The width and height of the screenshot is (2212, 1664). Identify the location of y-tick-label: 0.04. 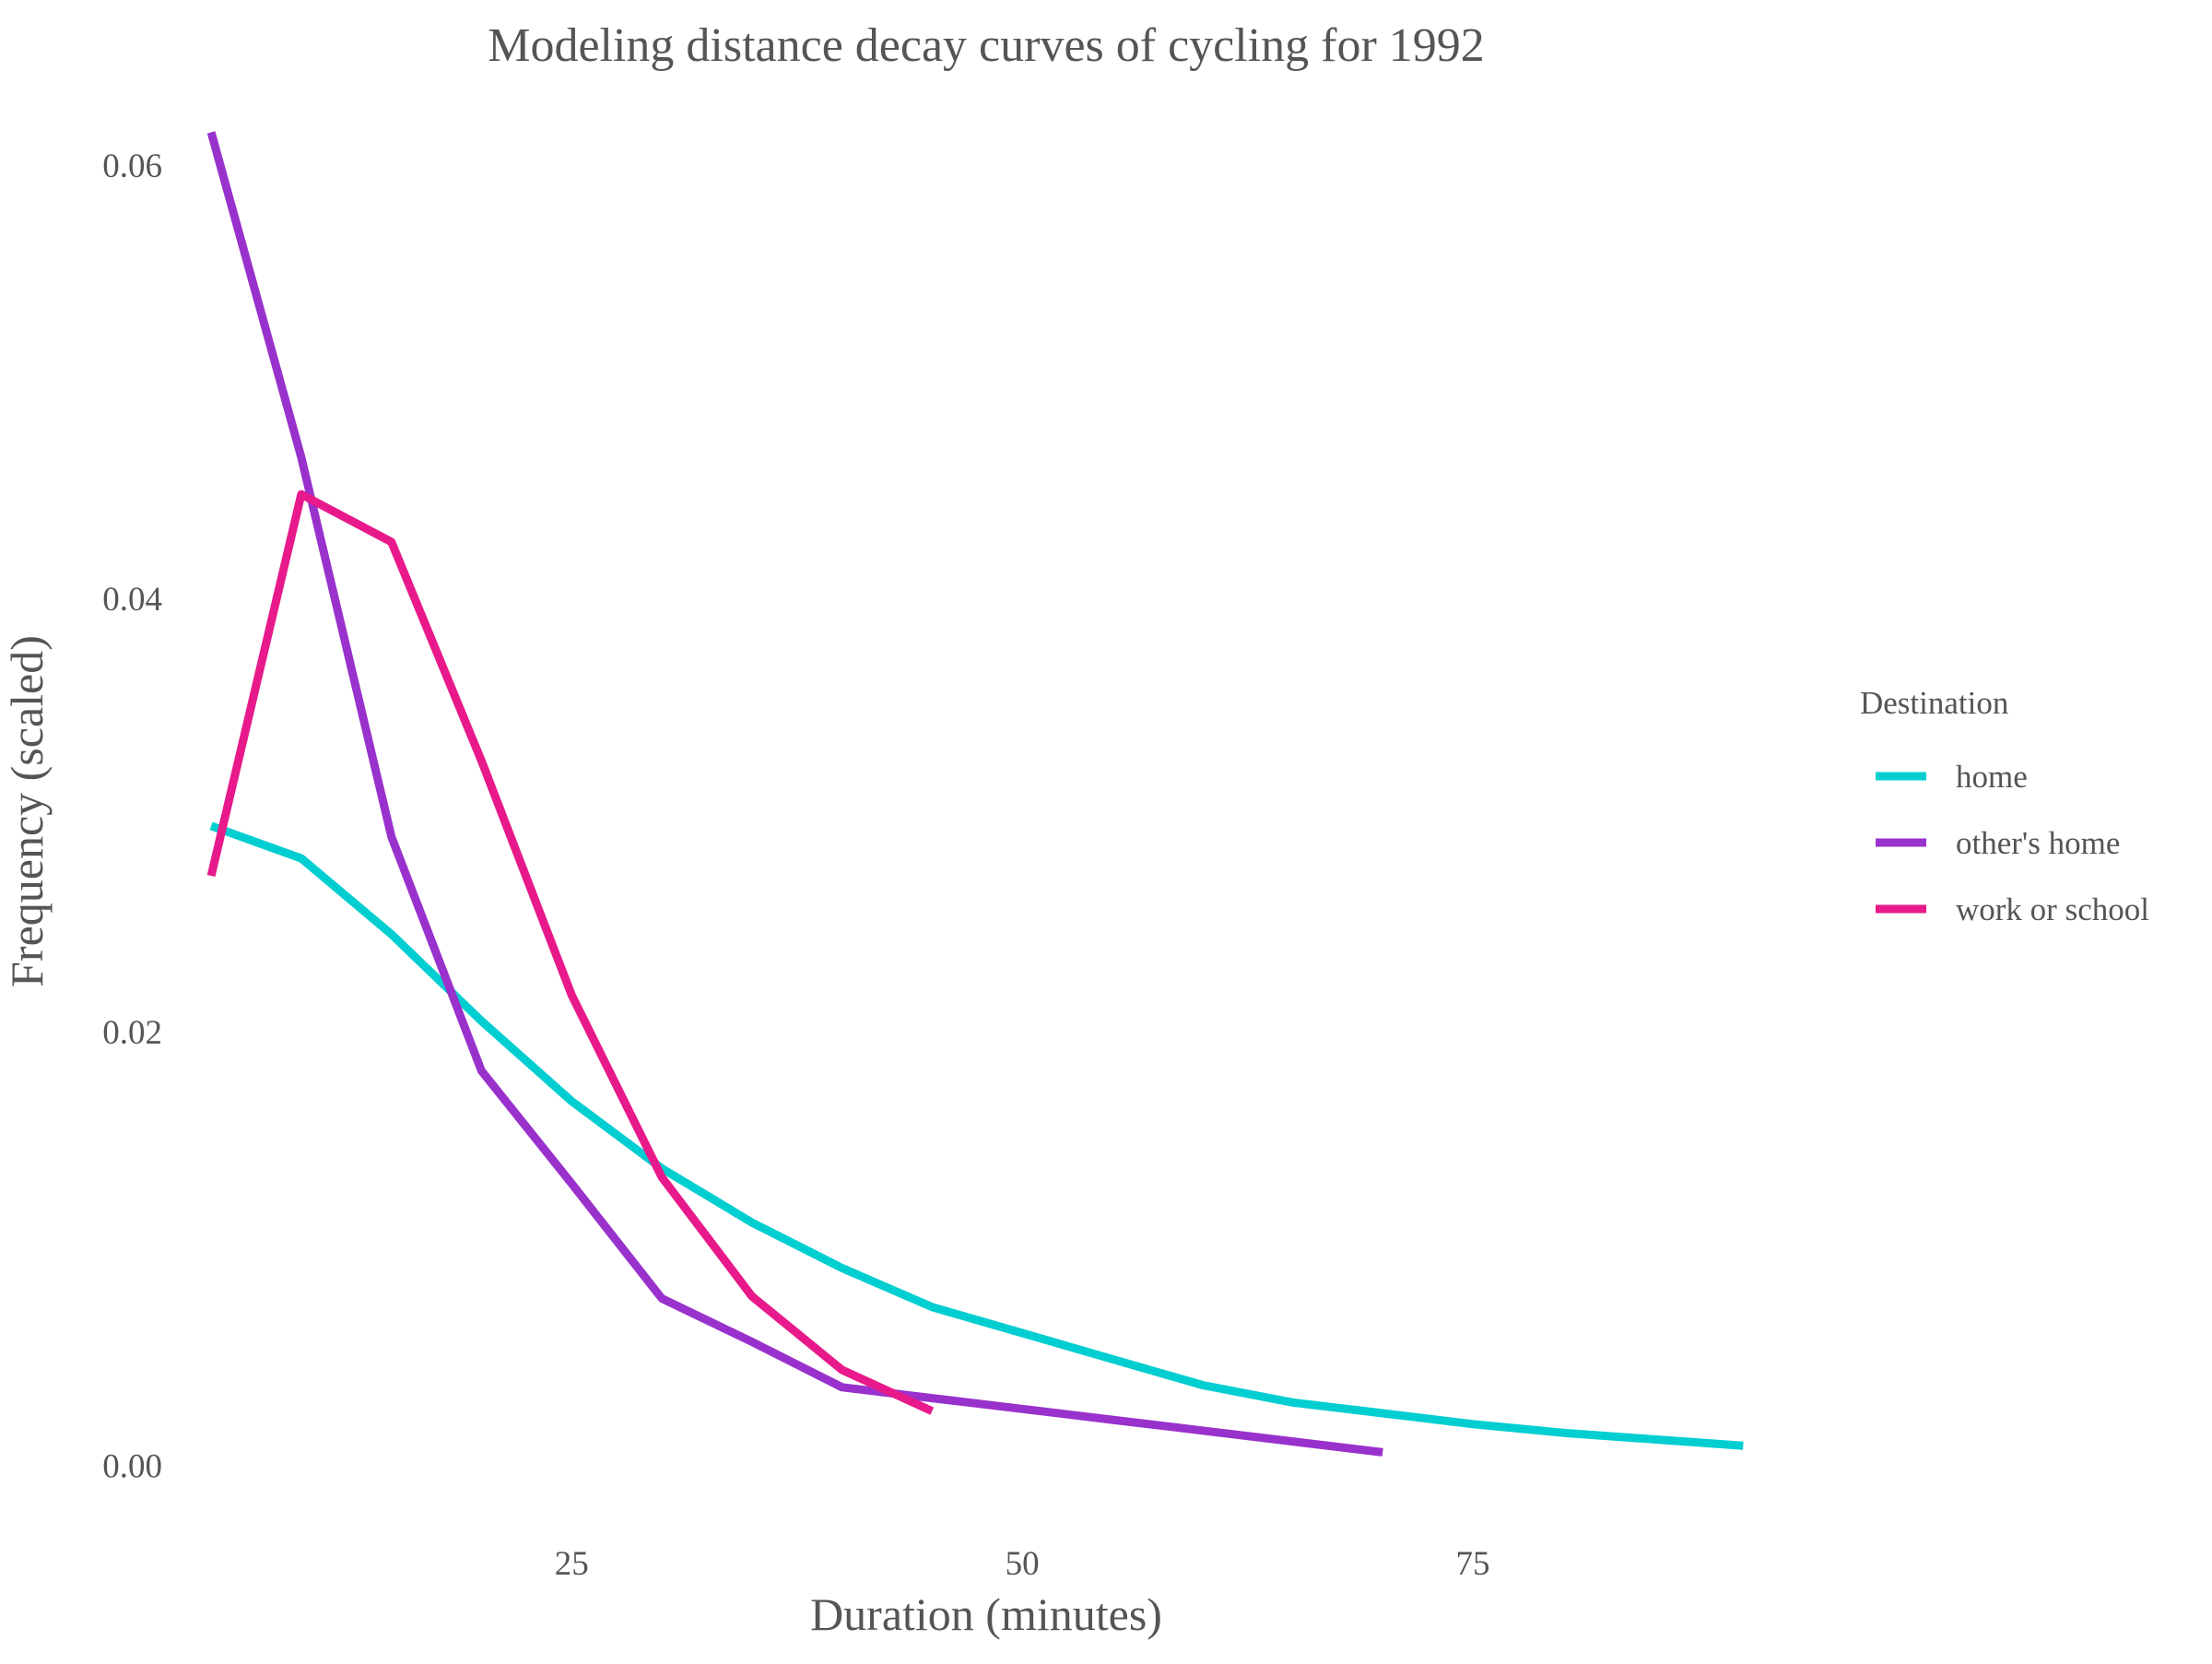
(132, 600).